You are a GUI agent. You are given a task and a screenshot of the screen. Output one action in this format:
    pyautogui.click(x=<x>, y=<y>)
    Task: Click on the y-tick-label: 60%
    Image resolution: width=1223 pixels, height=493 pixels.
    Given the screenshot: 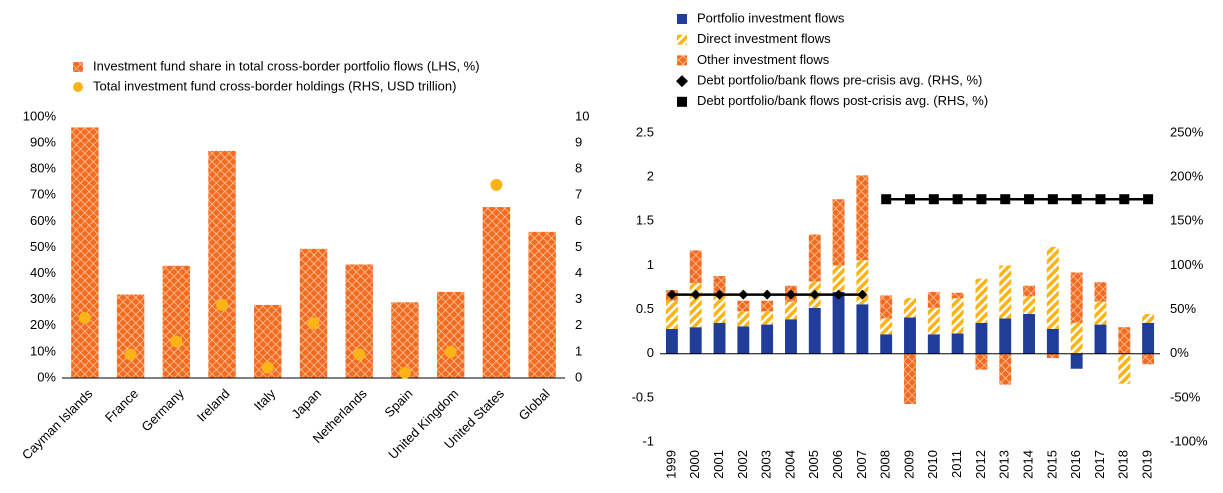 What is the action you would take?
    pyautogui.click(x=43, y=220)
    